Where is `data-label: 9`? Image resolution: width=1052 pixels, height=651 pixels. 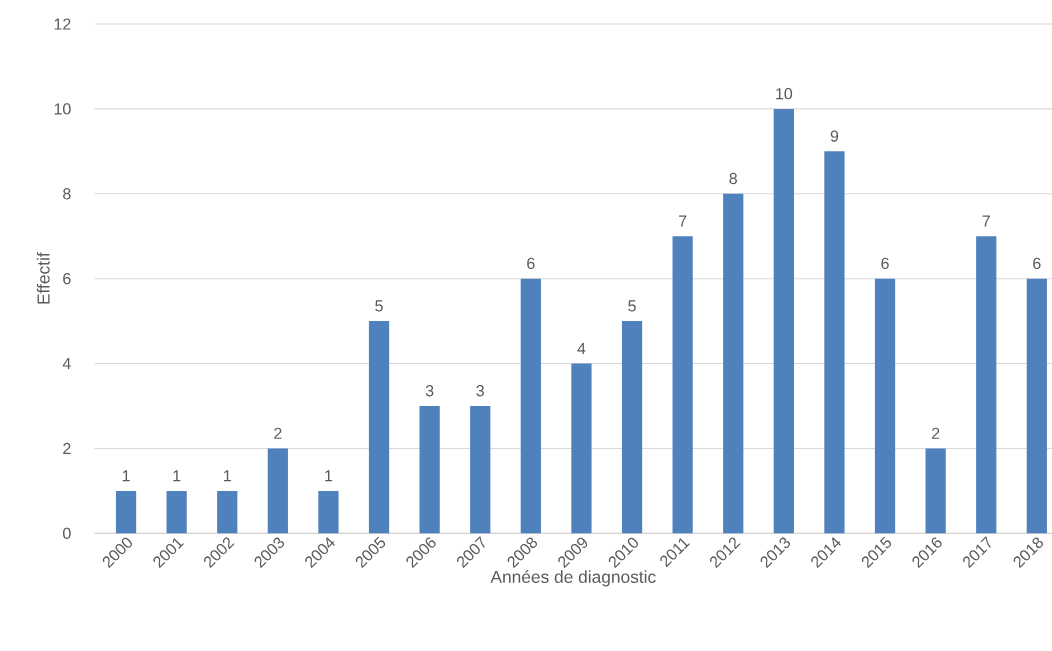 data-label: 9 is located at coordinates (834, 136).